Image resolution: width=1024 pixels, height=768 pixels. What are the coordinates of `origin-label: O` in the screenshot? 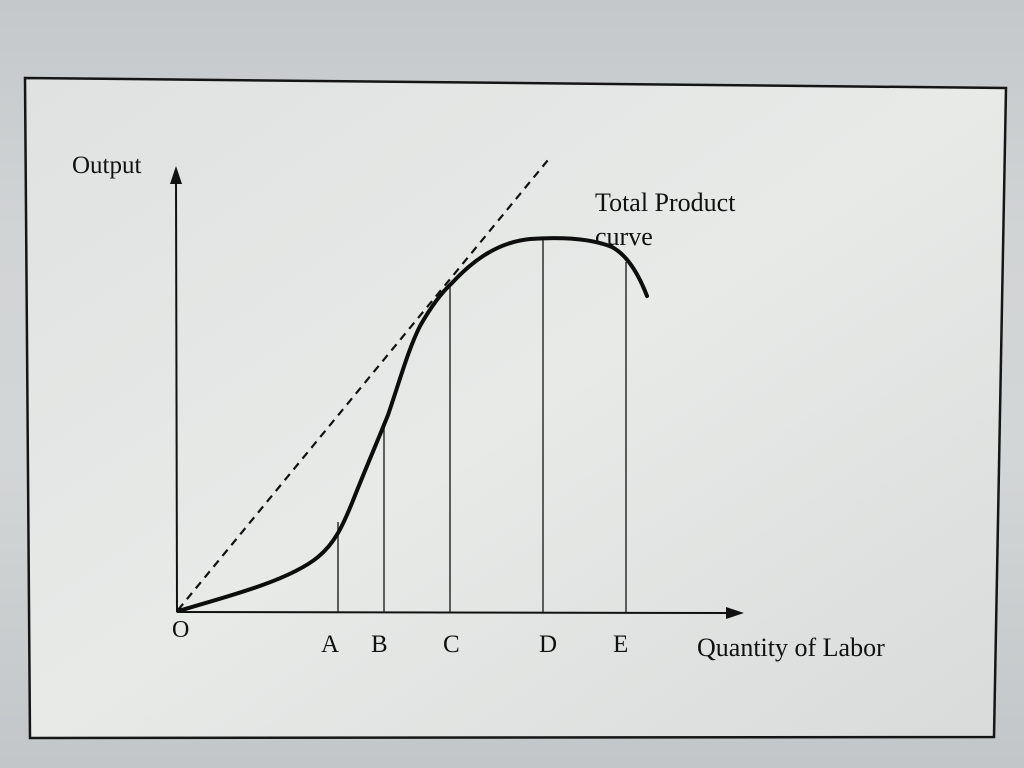 It's located at (181, 630).